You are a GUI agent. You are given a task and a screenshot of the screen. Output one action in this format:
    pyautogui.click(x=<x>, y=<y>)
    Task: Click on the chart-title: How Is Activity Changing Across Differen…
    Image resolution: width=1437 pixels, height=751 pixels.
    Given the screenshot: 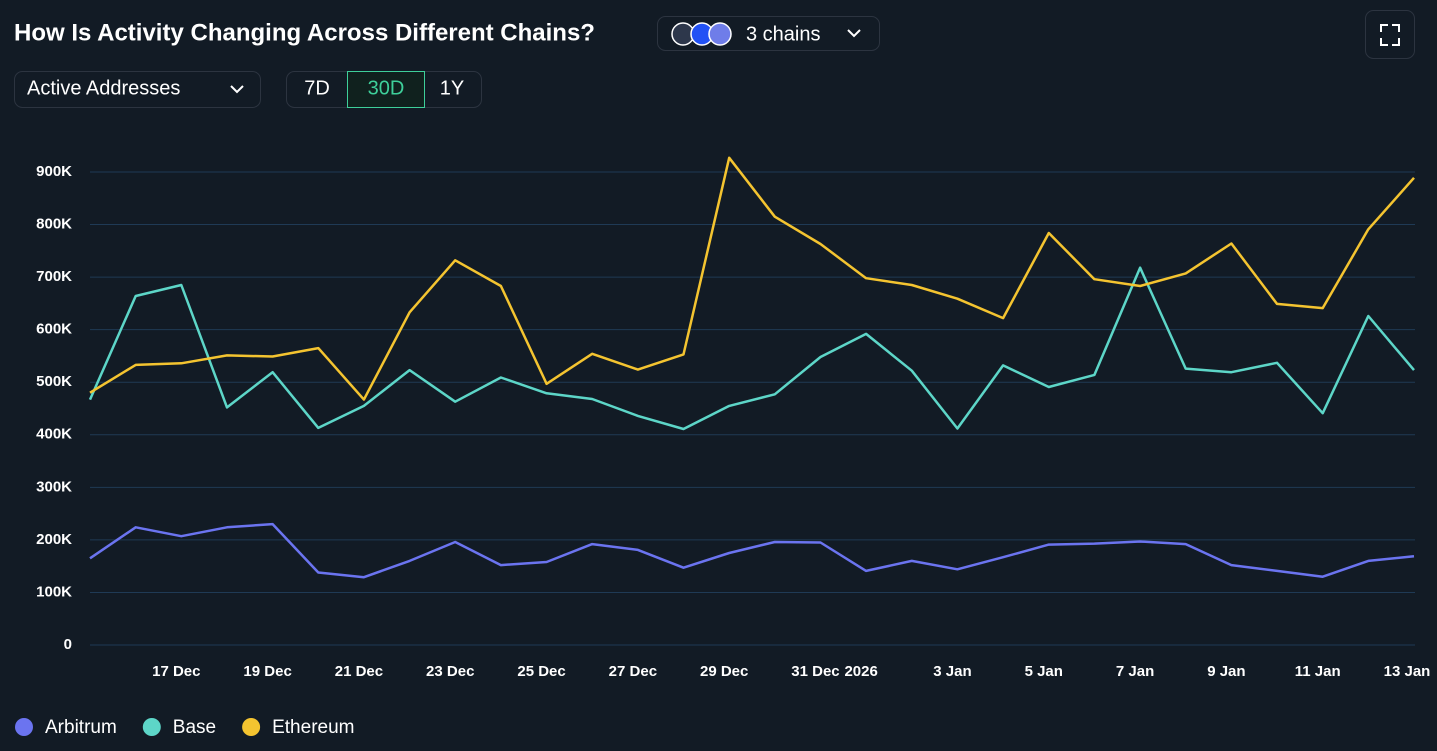 What is the action you would take?
    pyautogui.click(x=304, y=32)
    